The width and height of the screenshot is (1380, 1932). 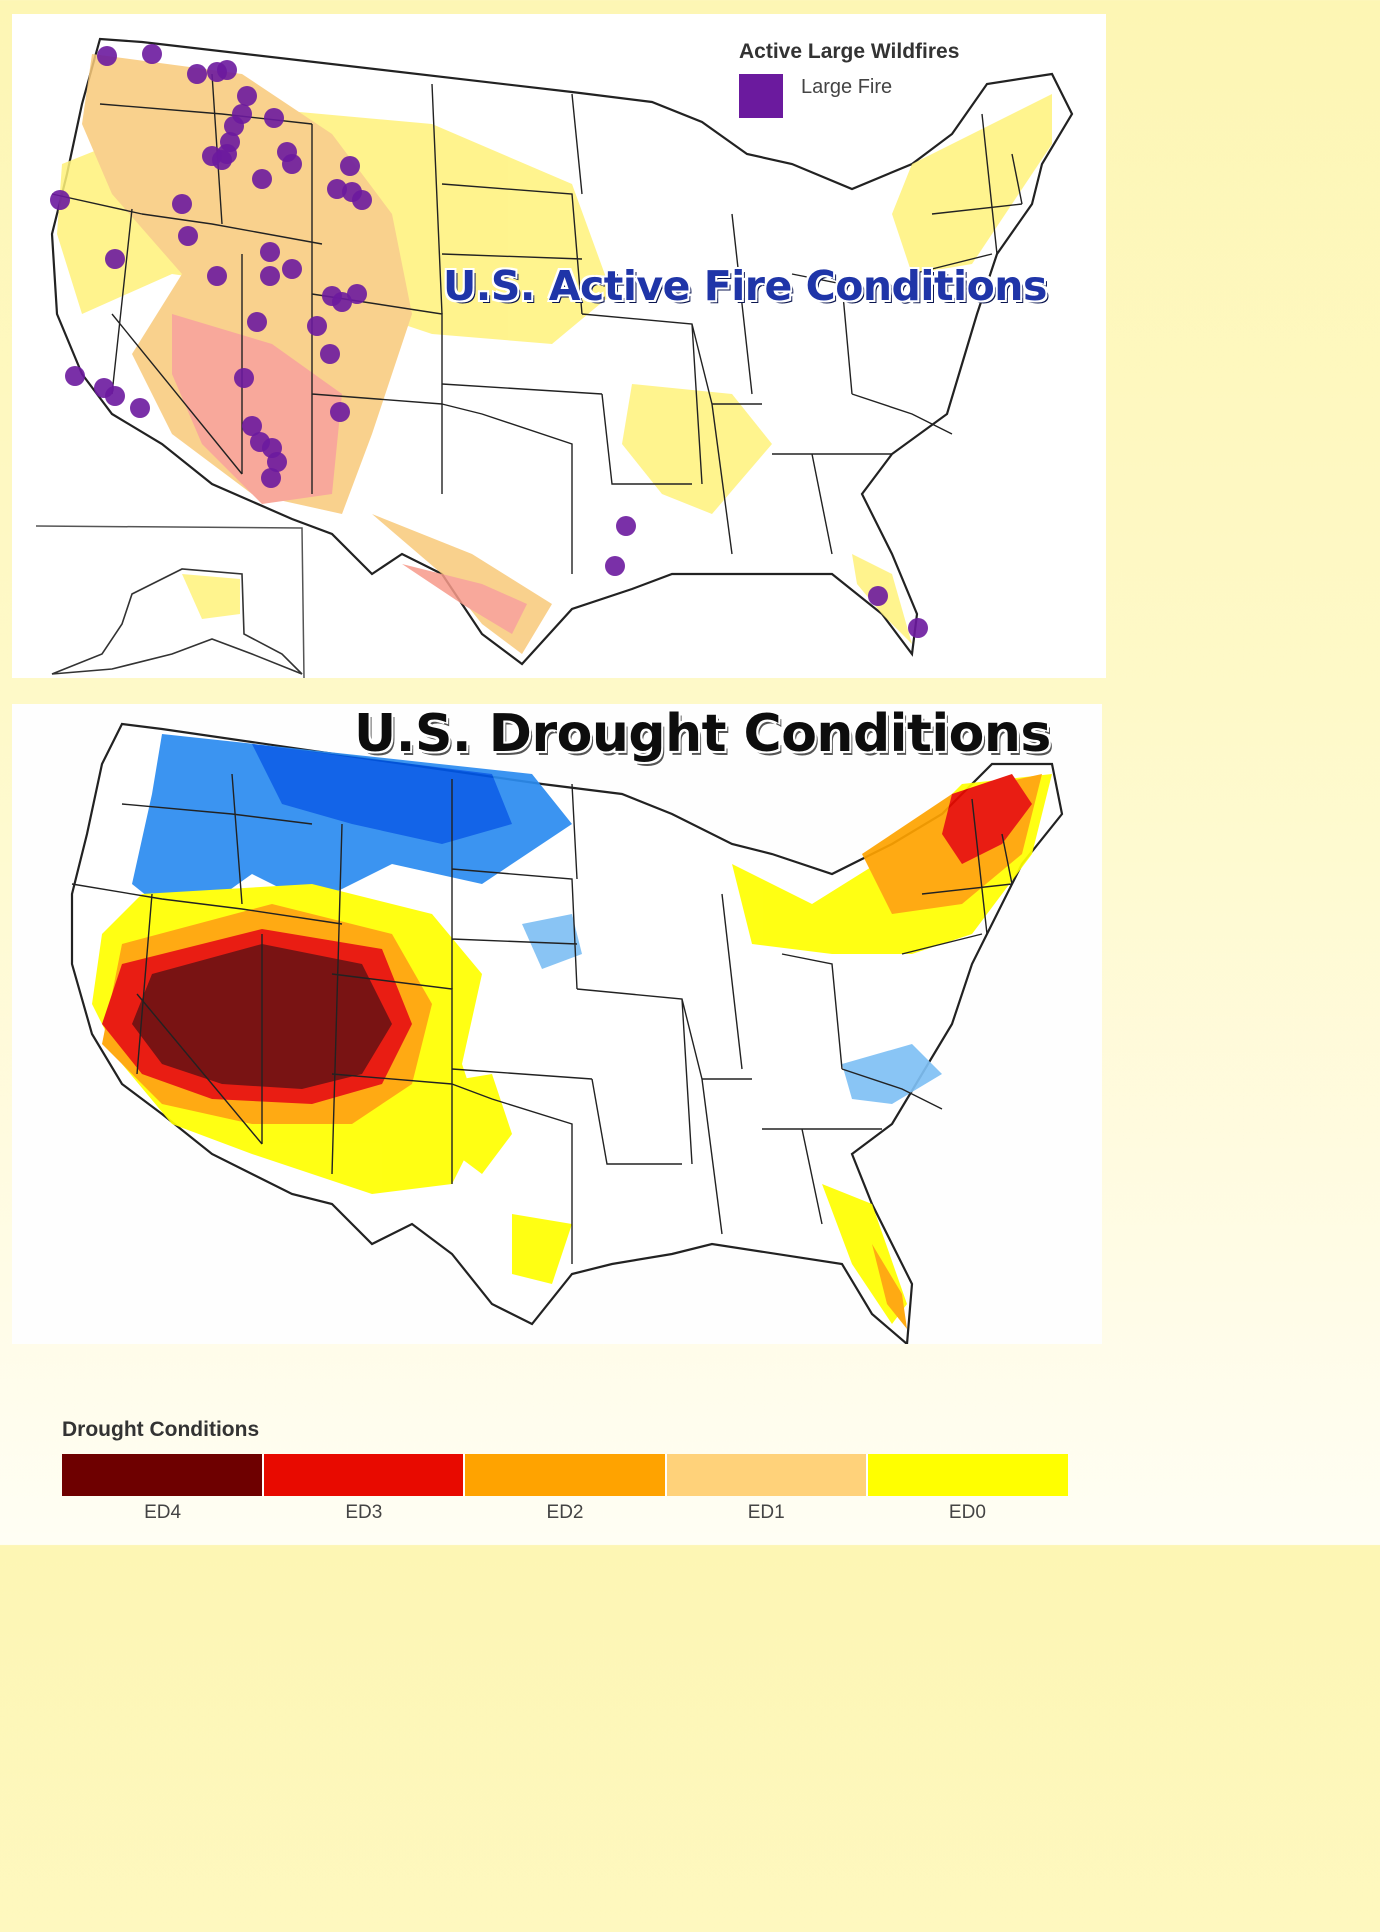 What do you see at coordinates (702, 734) in the screenshot?
I see `drought-map-title: U.S. Drought Conditions` at bounding box center [702, 734].